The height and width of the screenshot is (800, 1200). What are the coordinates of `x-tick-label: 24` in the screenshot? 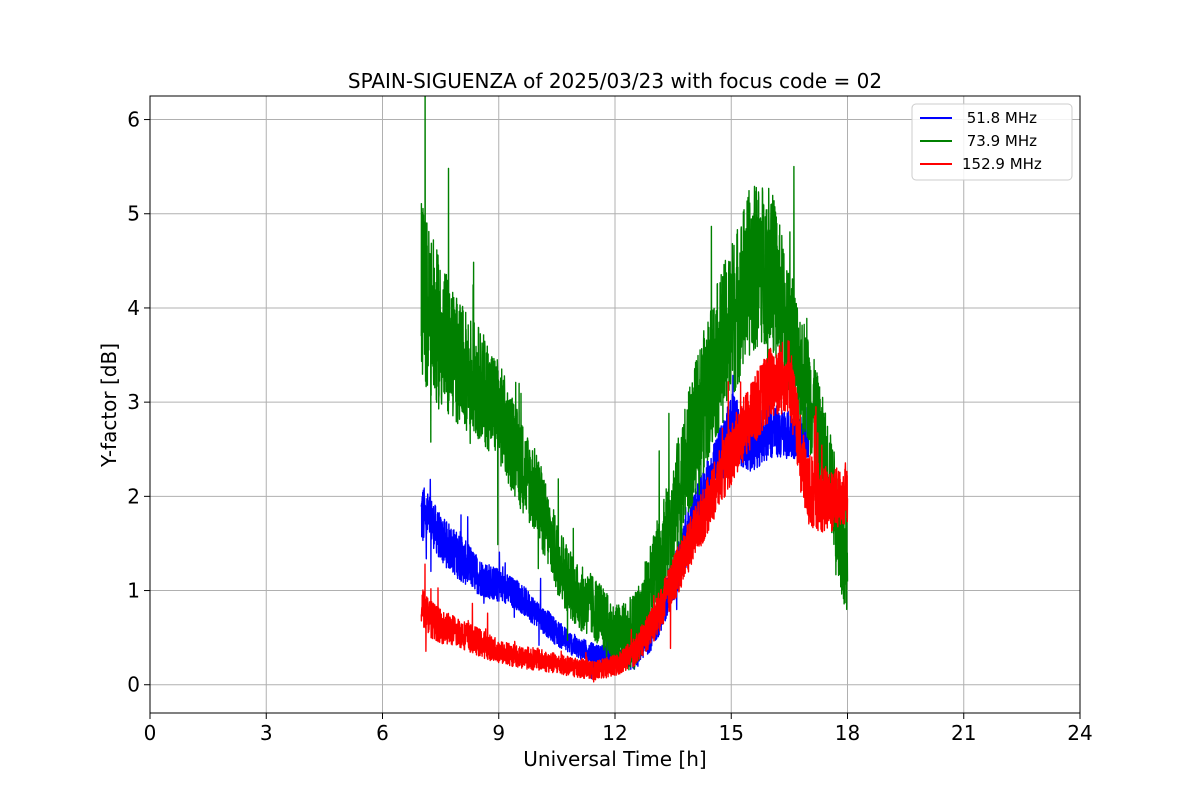 It's located at (1079, 733).